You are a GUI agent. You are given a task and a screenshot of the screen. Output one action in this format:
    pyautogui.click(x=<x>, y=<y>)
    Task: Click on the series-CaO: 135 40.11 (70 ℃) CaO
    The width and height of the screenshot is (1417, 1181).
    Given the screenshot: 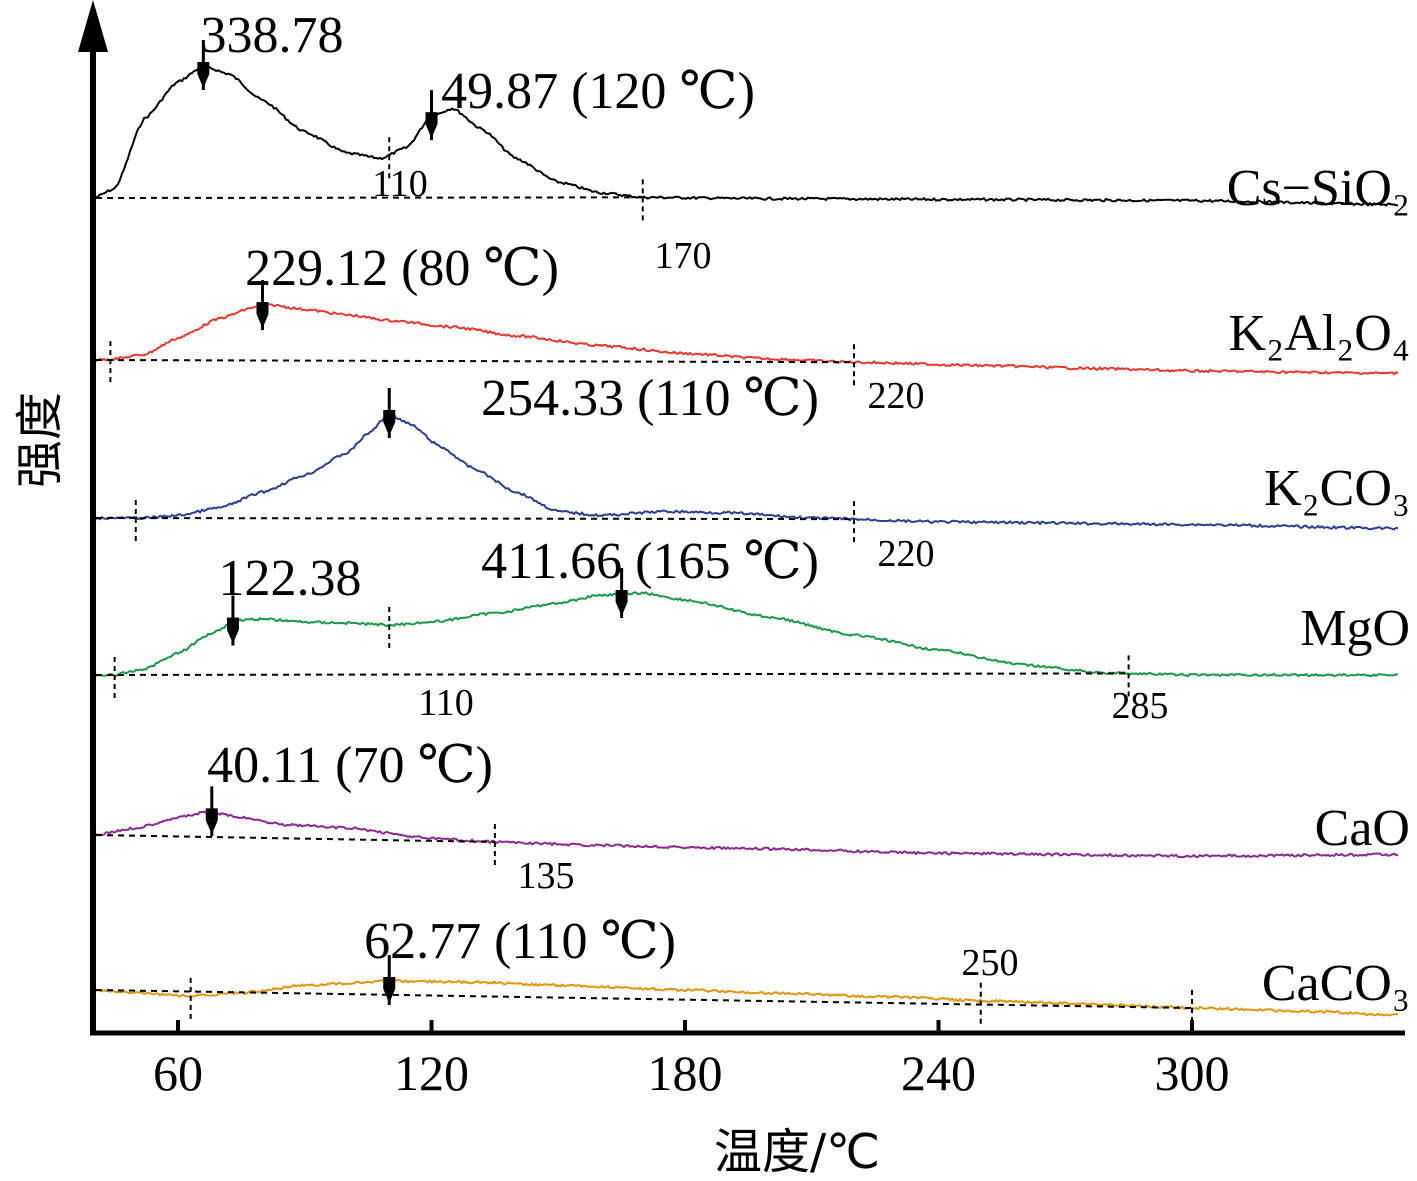 What is the action you would take?
    pyautogui.click(x=752, y=817)
    